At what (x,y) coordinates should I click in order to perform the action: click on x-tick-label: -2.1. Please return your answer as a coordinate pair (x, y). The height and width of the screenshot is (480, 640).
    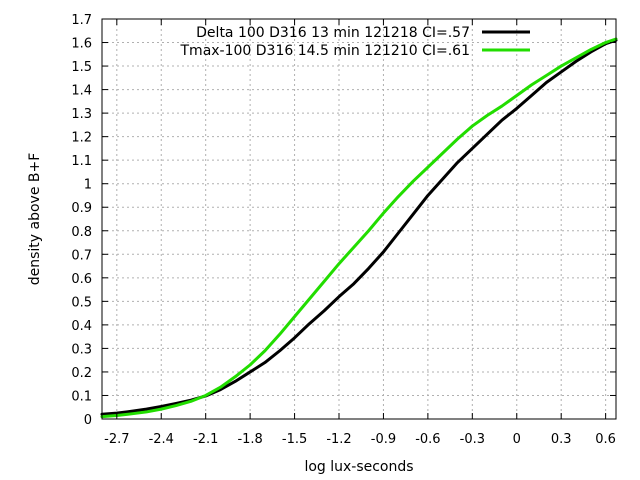
    Looking at the image, I should click on (205, 439).